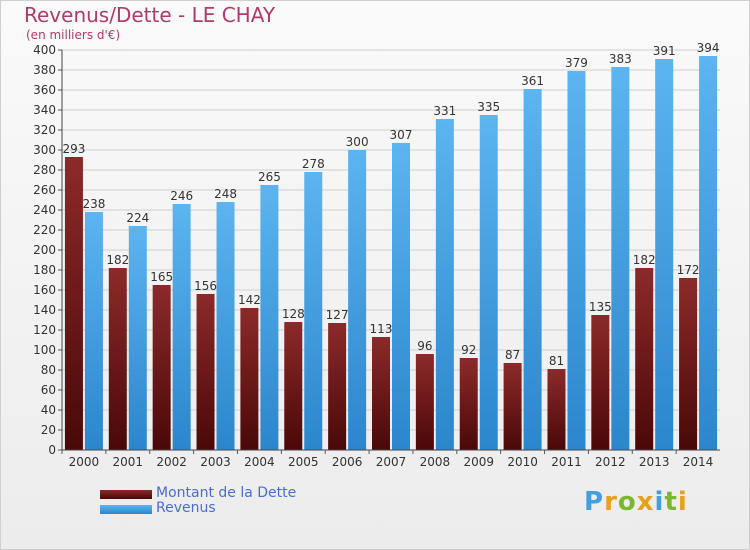 The width and height of the screenshot is (750, 550). Describe the element at coordinates (391, 462) in the screenshot. I see `x-tick-label: 2007` at that location.